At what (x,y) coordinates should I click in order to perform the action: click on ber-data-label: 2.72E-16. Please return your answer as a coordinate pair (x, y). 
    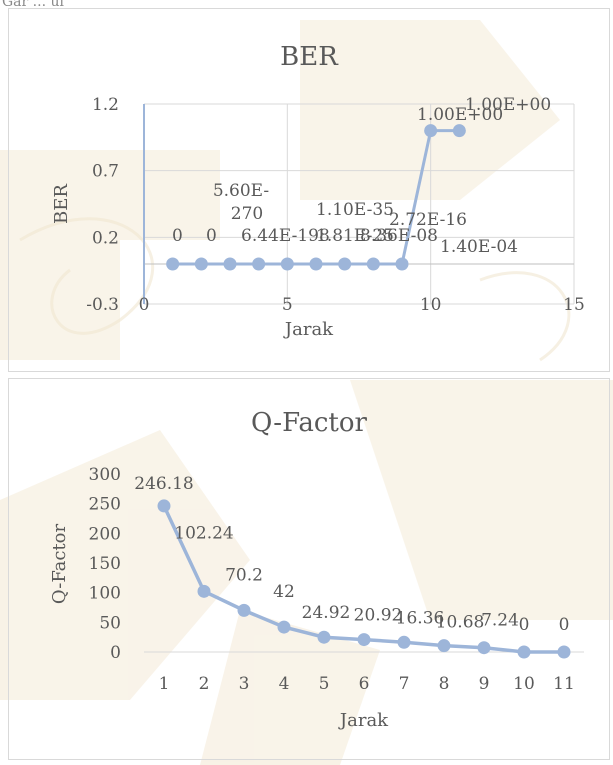
    Looking at the image, I should click on (428, 220).